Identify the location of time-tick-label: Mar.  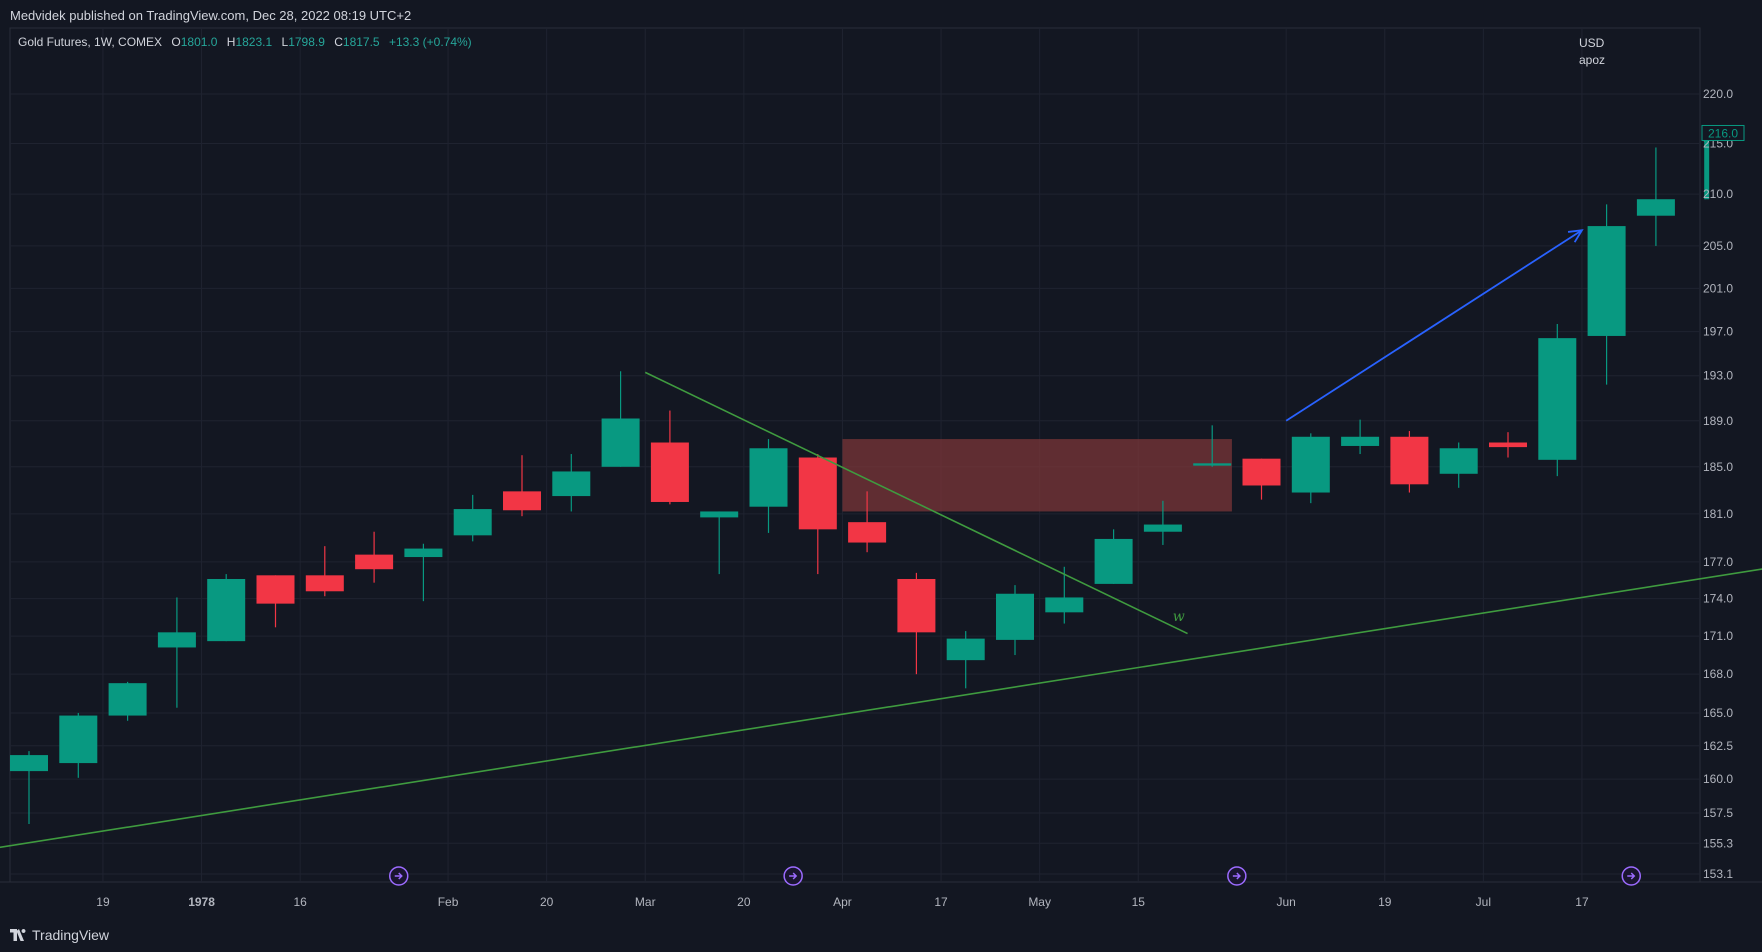
(645, 902).